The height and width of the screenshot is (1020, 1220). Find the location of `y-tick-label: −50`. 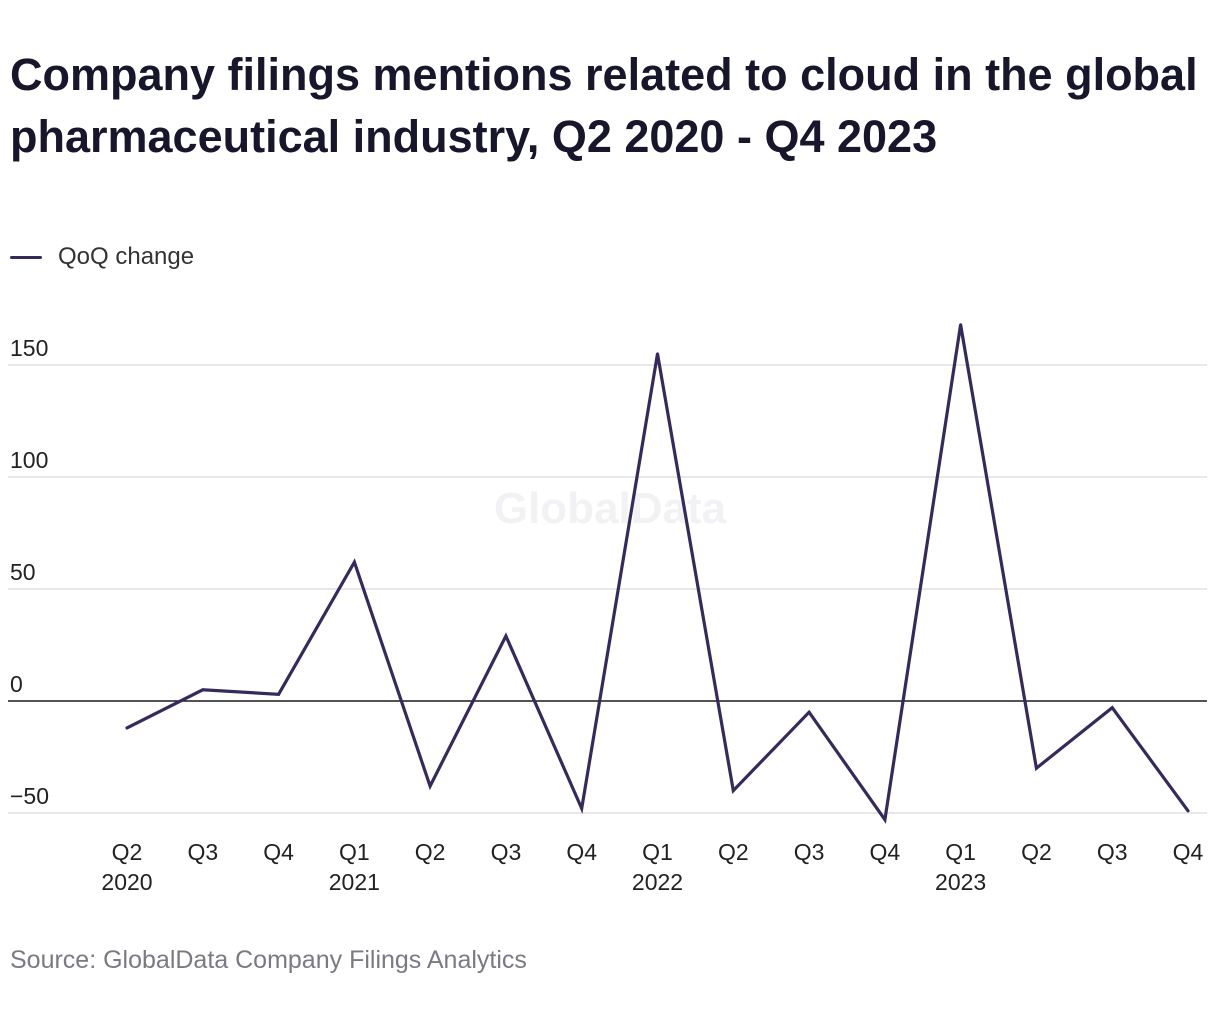

y-tick-label: −50 is located at coordinates (29, 796).